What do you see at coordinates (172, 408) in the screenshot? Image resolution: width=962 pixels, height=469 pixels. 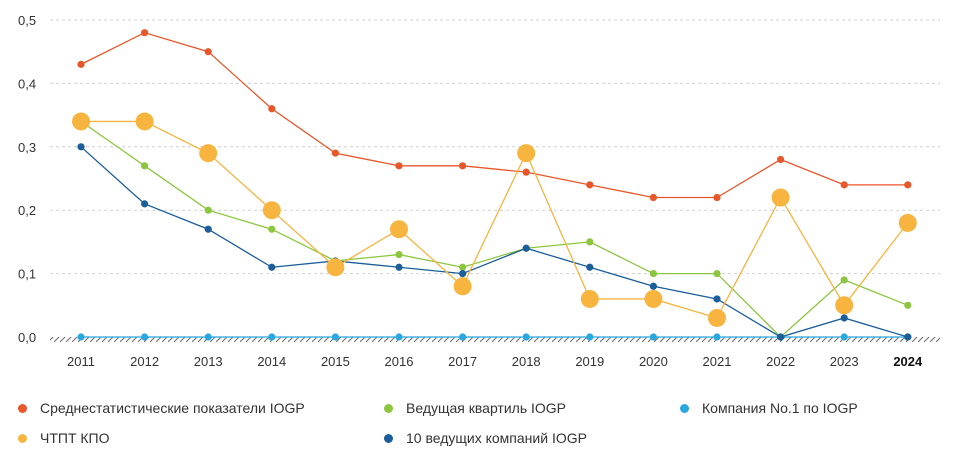 I see `legend-label: Среднестатистические показатели IOGP` at bounding box center [172, 408].